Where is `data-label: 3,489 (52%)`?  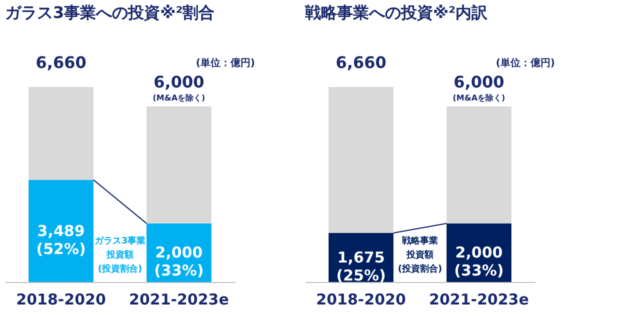 data-label: 3,489 (52%) is located at coordinates (61, 240).